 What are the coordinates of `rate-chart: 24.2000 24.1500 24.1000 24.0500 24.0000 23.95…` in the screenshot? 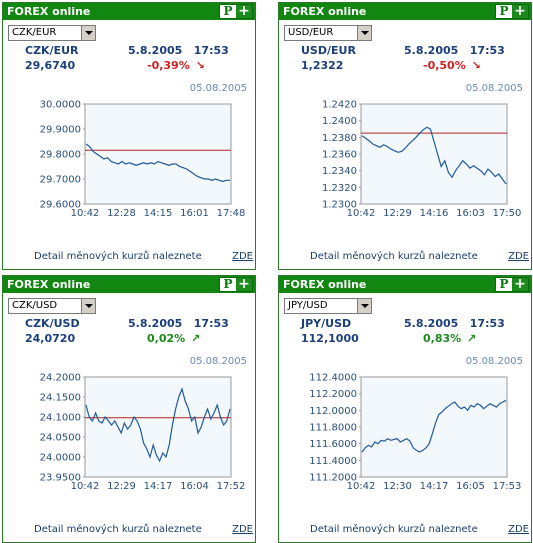 It's located at (143, 433).